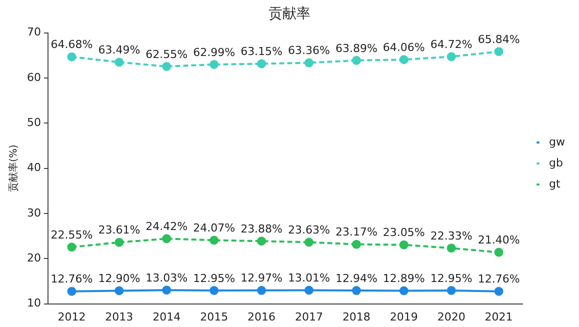  I want to click on x-tick-label: 2018, so click(356, 317).